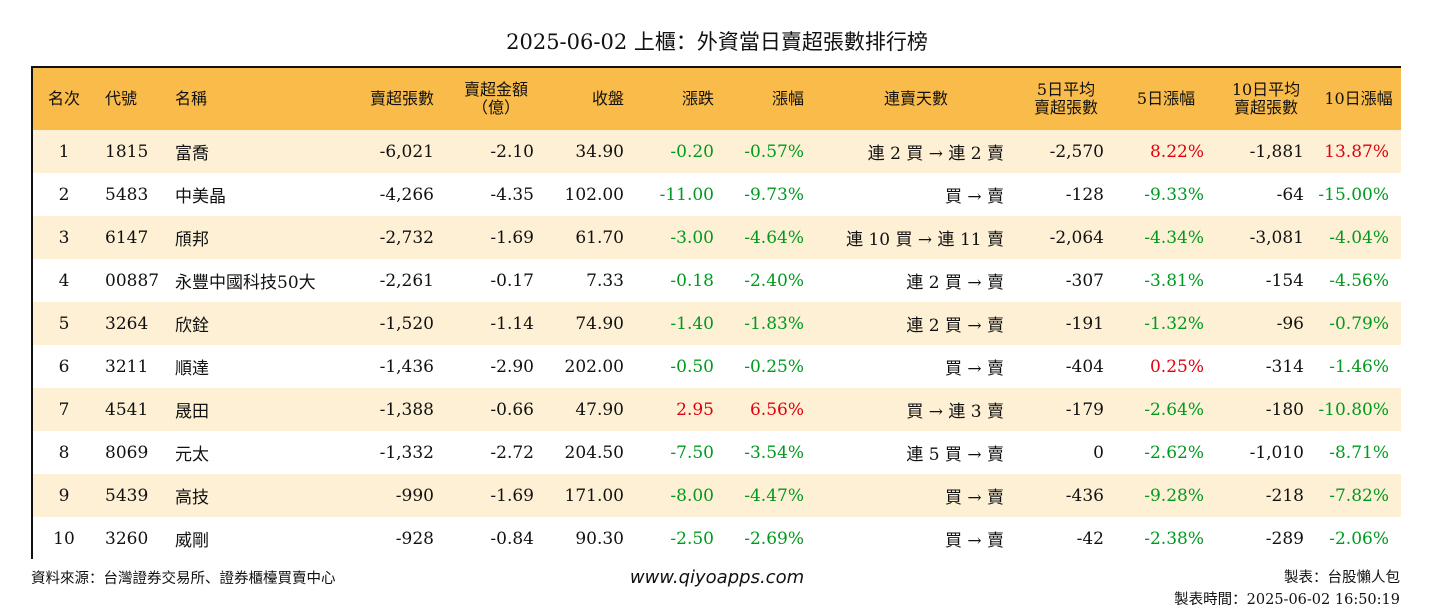  What do you see at coordinates (414, 495) in the screenshot?
I see `cell-sell-shares: -990` at bounding box center [414, 495].